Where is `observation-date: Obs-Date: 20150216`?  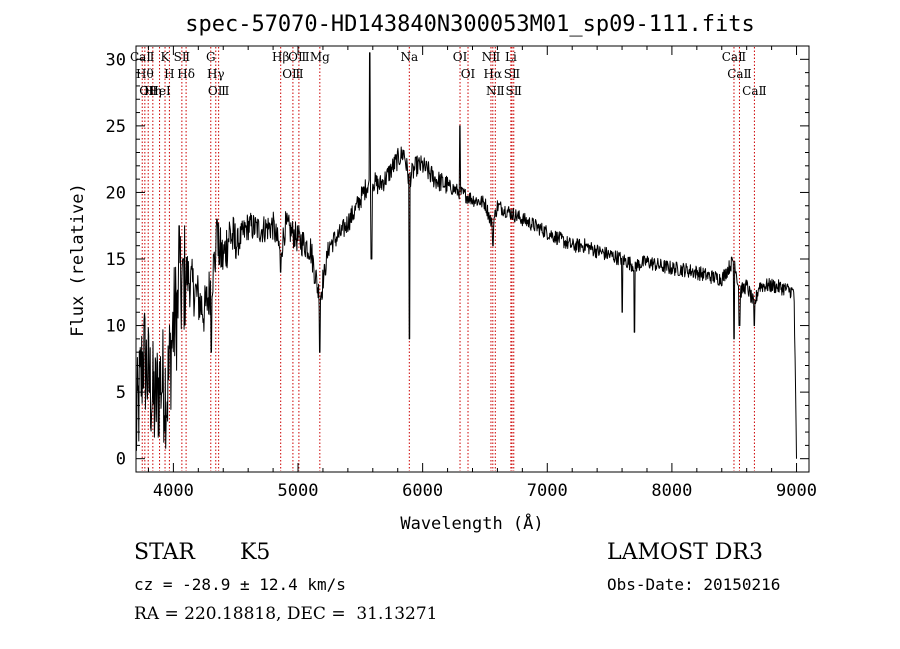
observation-date: Obs-Date: 20150216 is located at coordinates (694, 584).